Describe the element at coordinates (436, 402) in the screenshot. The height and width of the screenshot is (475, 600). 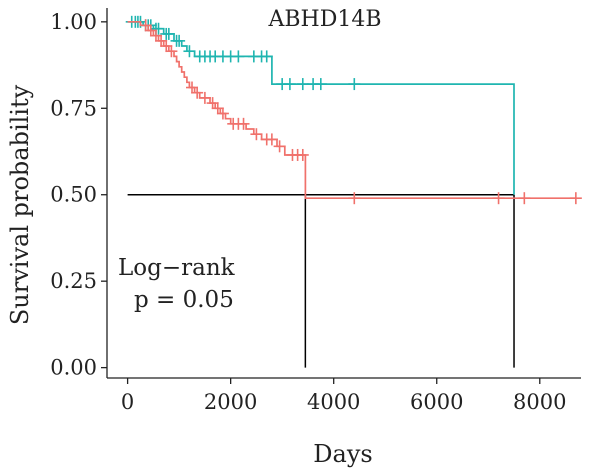
I see `x-tick-label: 6000` at that location.